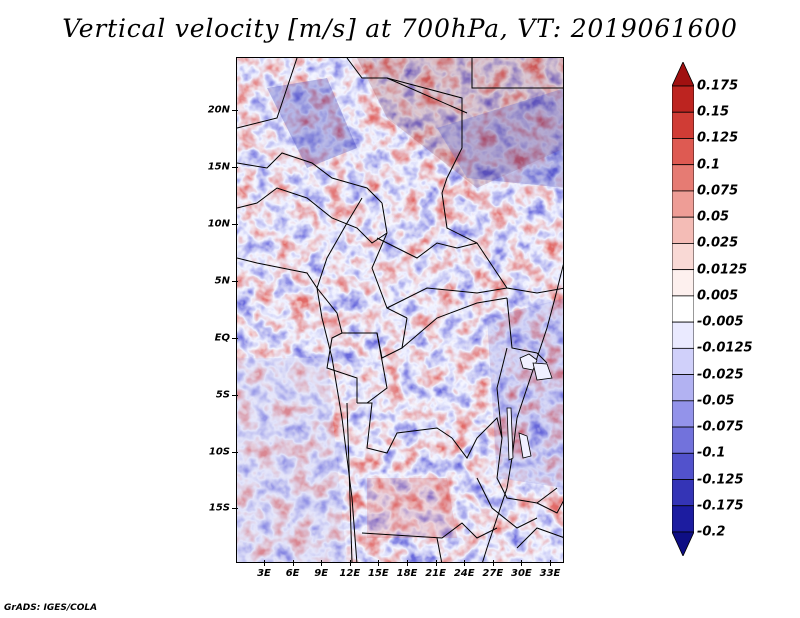 This screenshot has height=618, width=800. What do you see at coordinates (264, 573) in the screenshot?
I see `lon-label: 3E` at bounding box center [264, 573].